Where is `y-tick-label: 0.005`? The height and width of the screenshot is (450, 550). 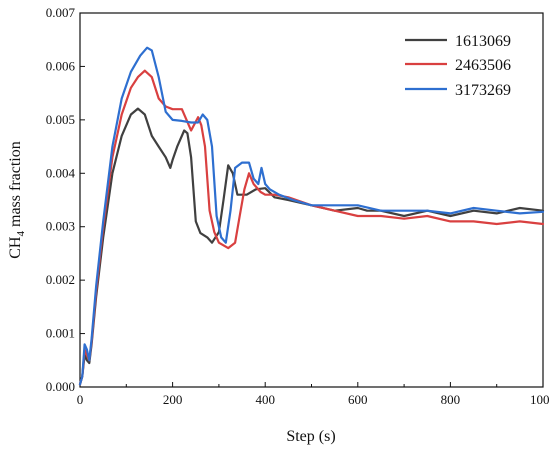
y-tick-label: 0.005 is located at coordinates (60, 119).